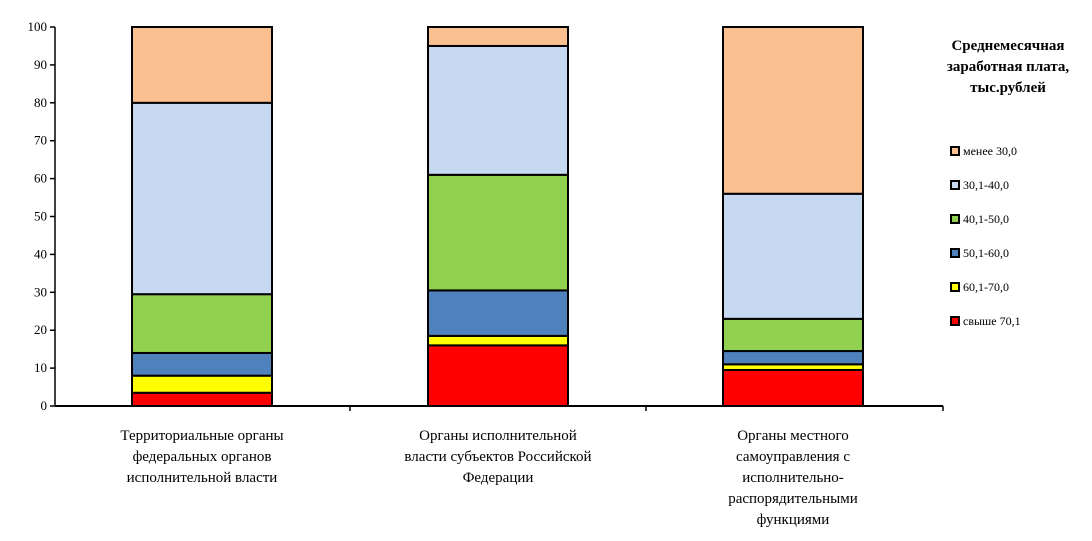 This screenshot has width=1092, height=541. I want to click on category-label: федеральных органов, so click(202, 457).